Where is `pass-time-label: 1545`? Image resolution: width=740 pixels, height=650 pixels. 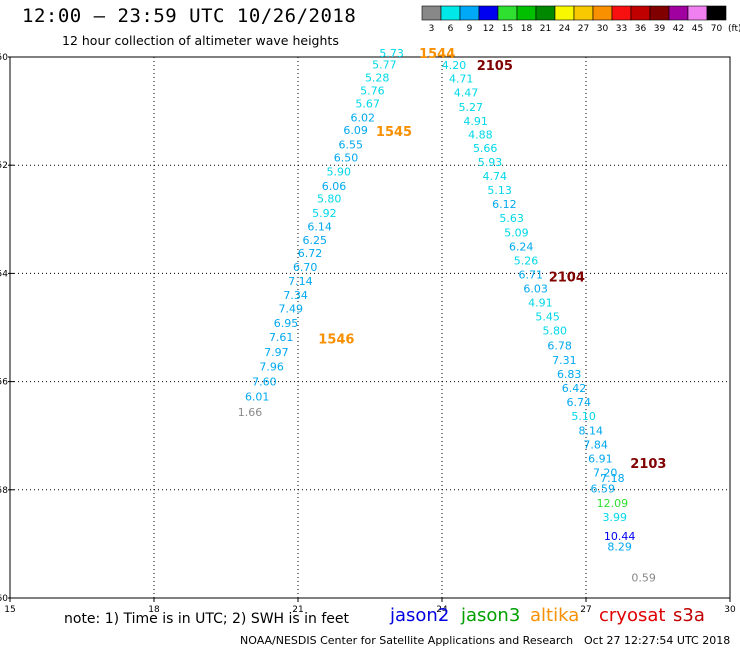
pass-time-label: 1545 is located at coordinates (394, 132).